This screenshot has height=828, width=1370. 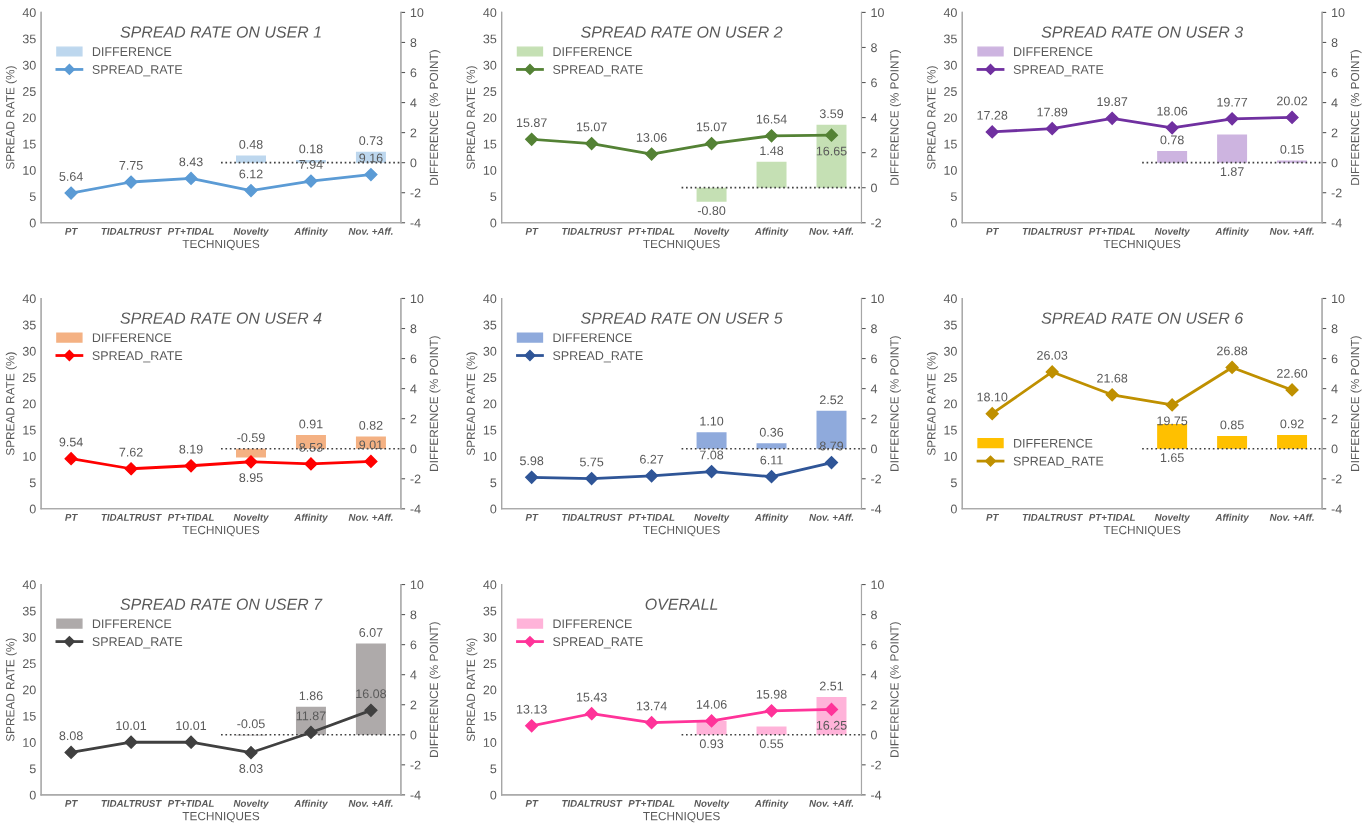 I want to click on data-label: 1.86, so click(x=311, y=696).